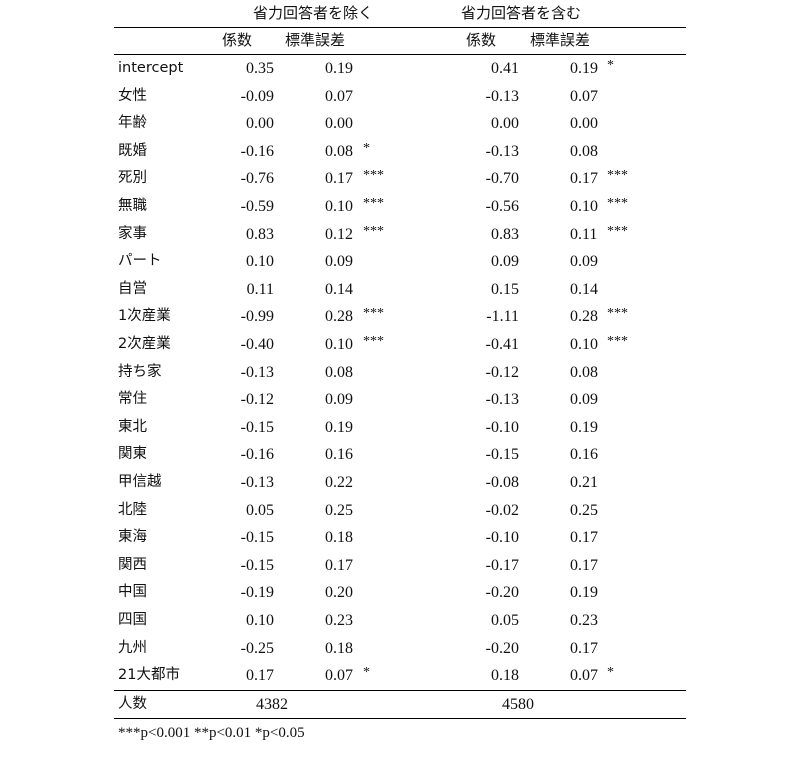  Describe the element at coordinates (518, 704) in the screenshot. I see `n-including: 4580` at that location.